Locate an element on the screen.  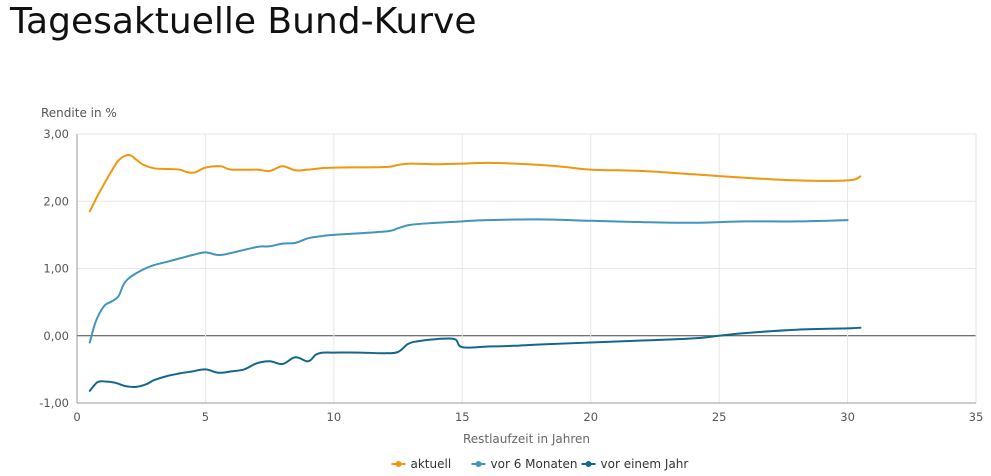
legend-label: vor 6 Monaten is located at coordinates (534, 464).